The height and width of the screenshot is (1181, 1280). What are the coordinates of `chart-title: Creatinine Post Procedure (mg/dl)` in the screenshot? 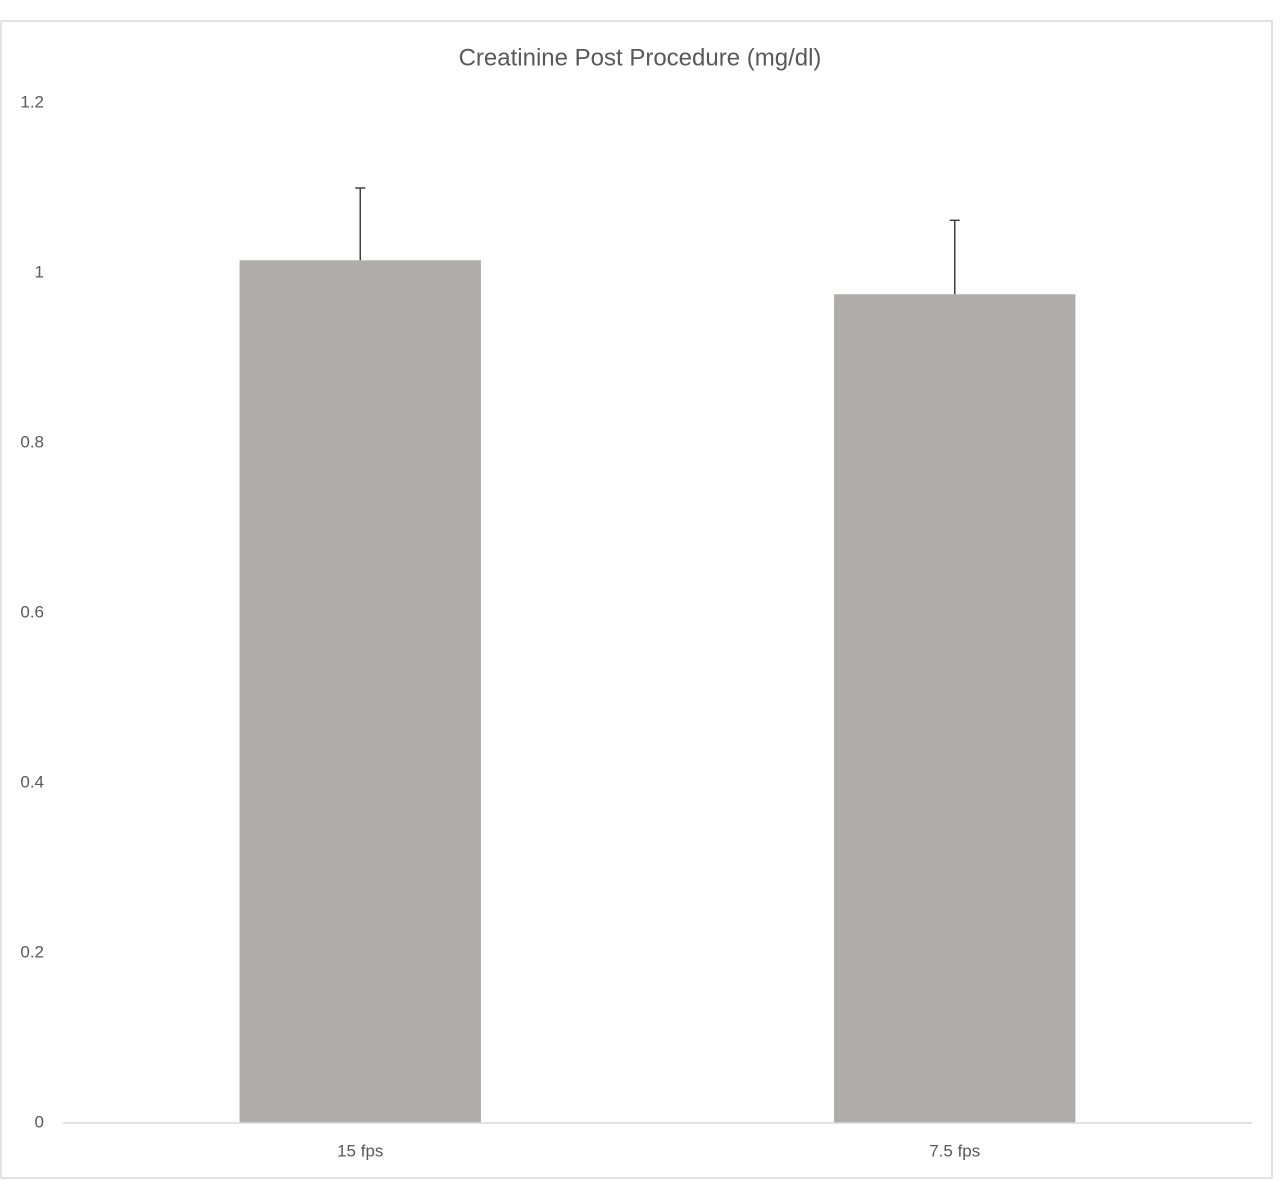 It's located at (640, 57).